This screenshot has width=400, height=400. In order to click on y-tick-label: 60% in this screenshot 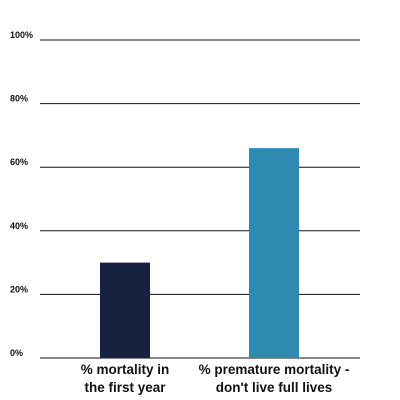, I will do `click(19, 162)`.